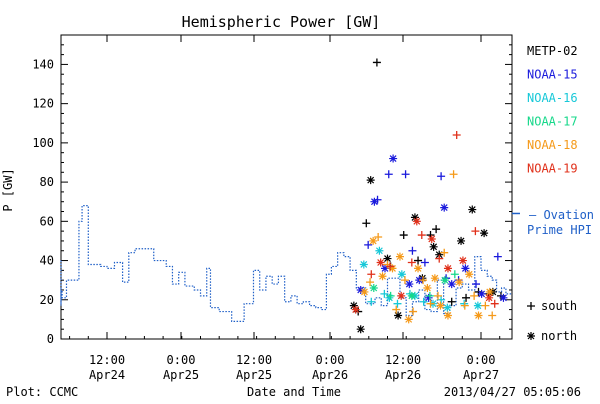 The image size is (600, 404). Describe the element at coordinates (181, 360) in the screenshot. I see `x-tick-label-time: 0:00` at that location.